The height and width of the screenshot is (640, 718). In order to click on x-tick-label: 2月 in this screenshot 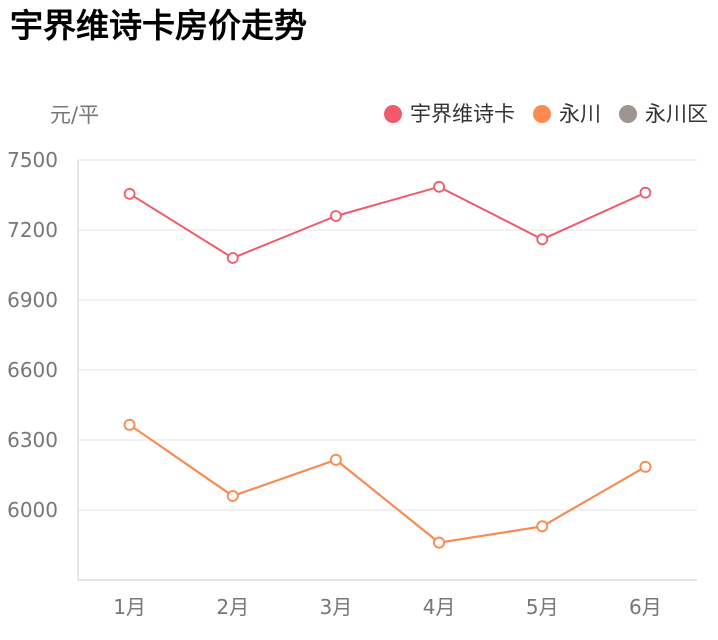, I will do `click(232, 607)`.